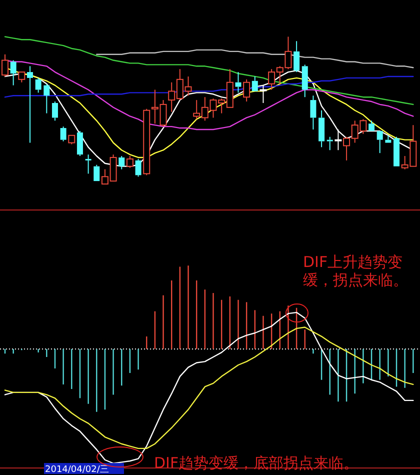 This screenshot has height=475, width=420. I want to click on annotation: DIF上升趋势变缓，拐点来临。, so click(355, 271).